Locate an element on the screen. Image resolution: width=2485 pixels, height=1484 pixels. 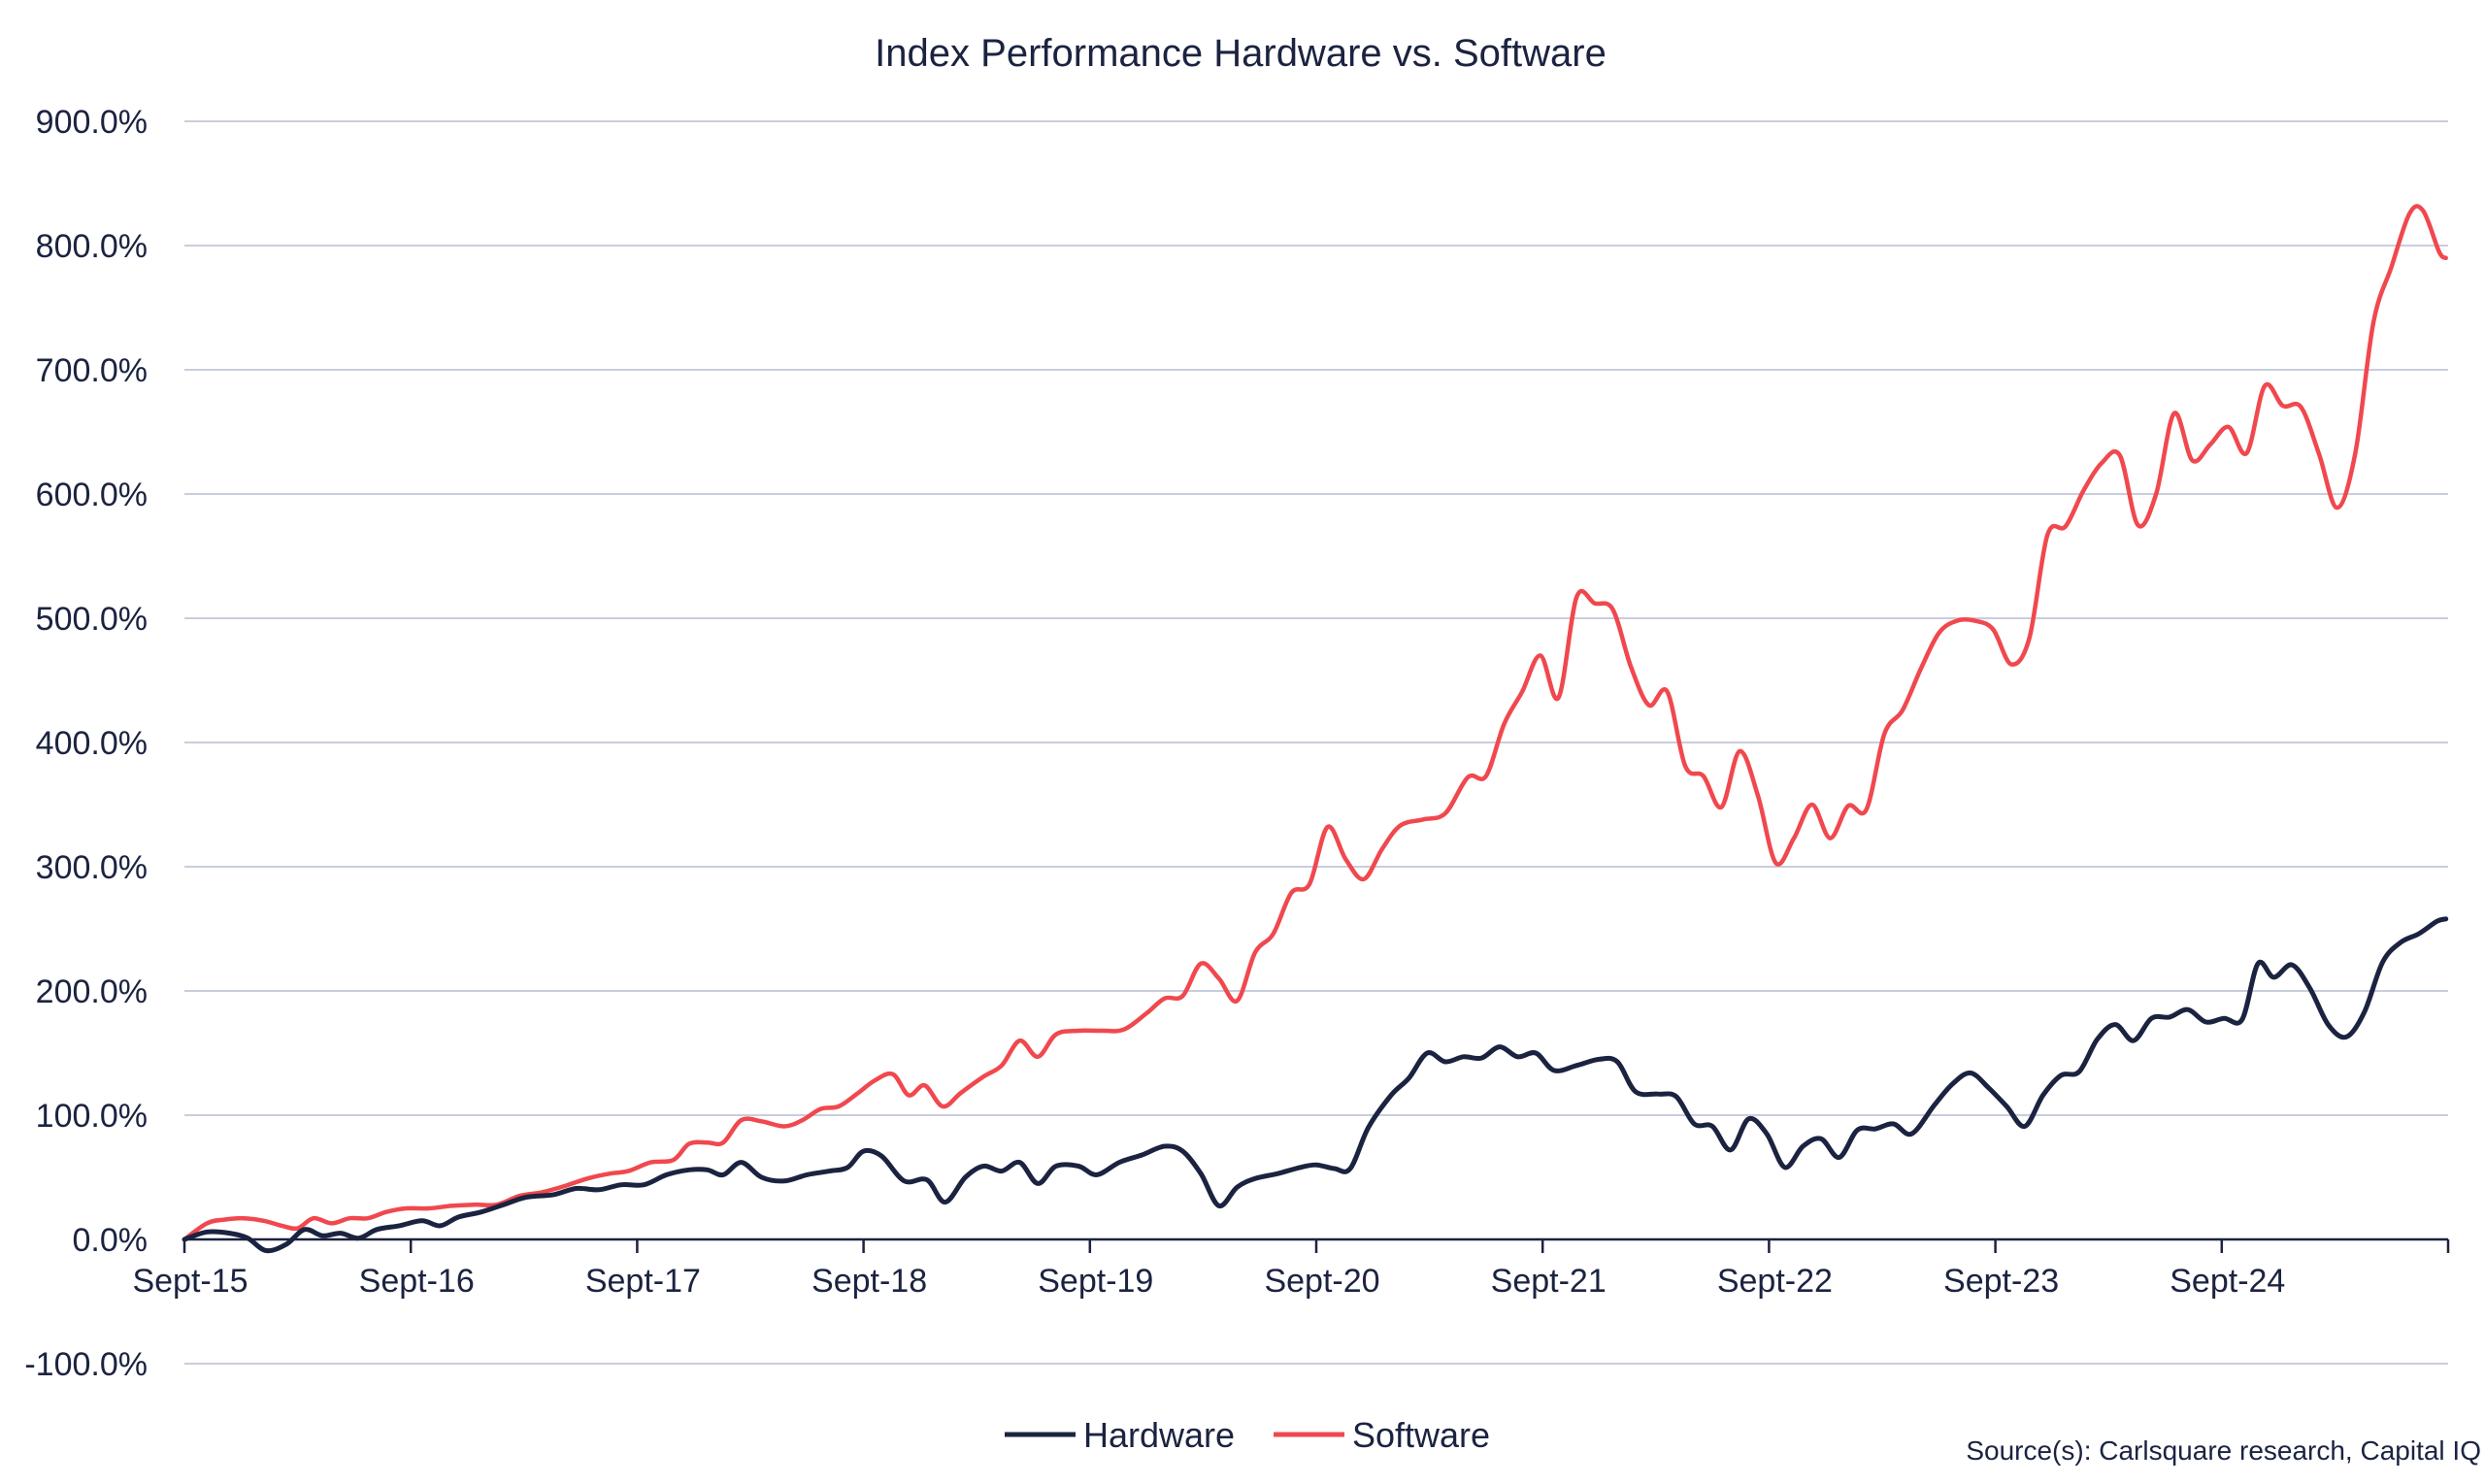
y-tick-label: -100.0% is located at coordinates (86, 1364).